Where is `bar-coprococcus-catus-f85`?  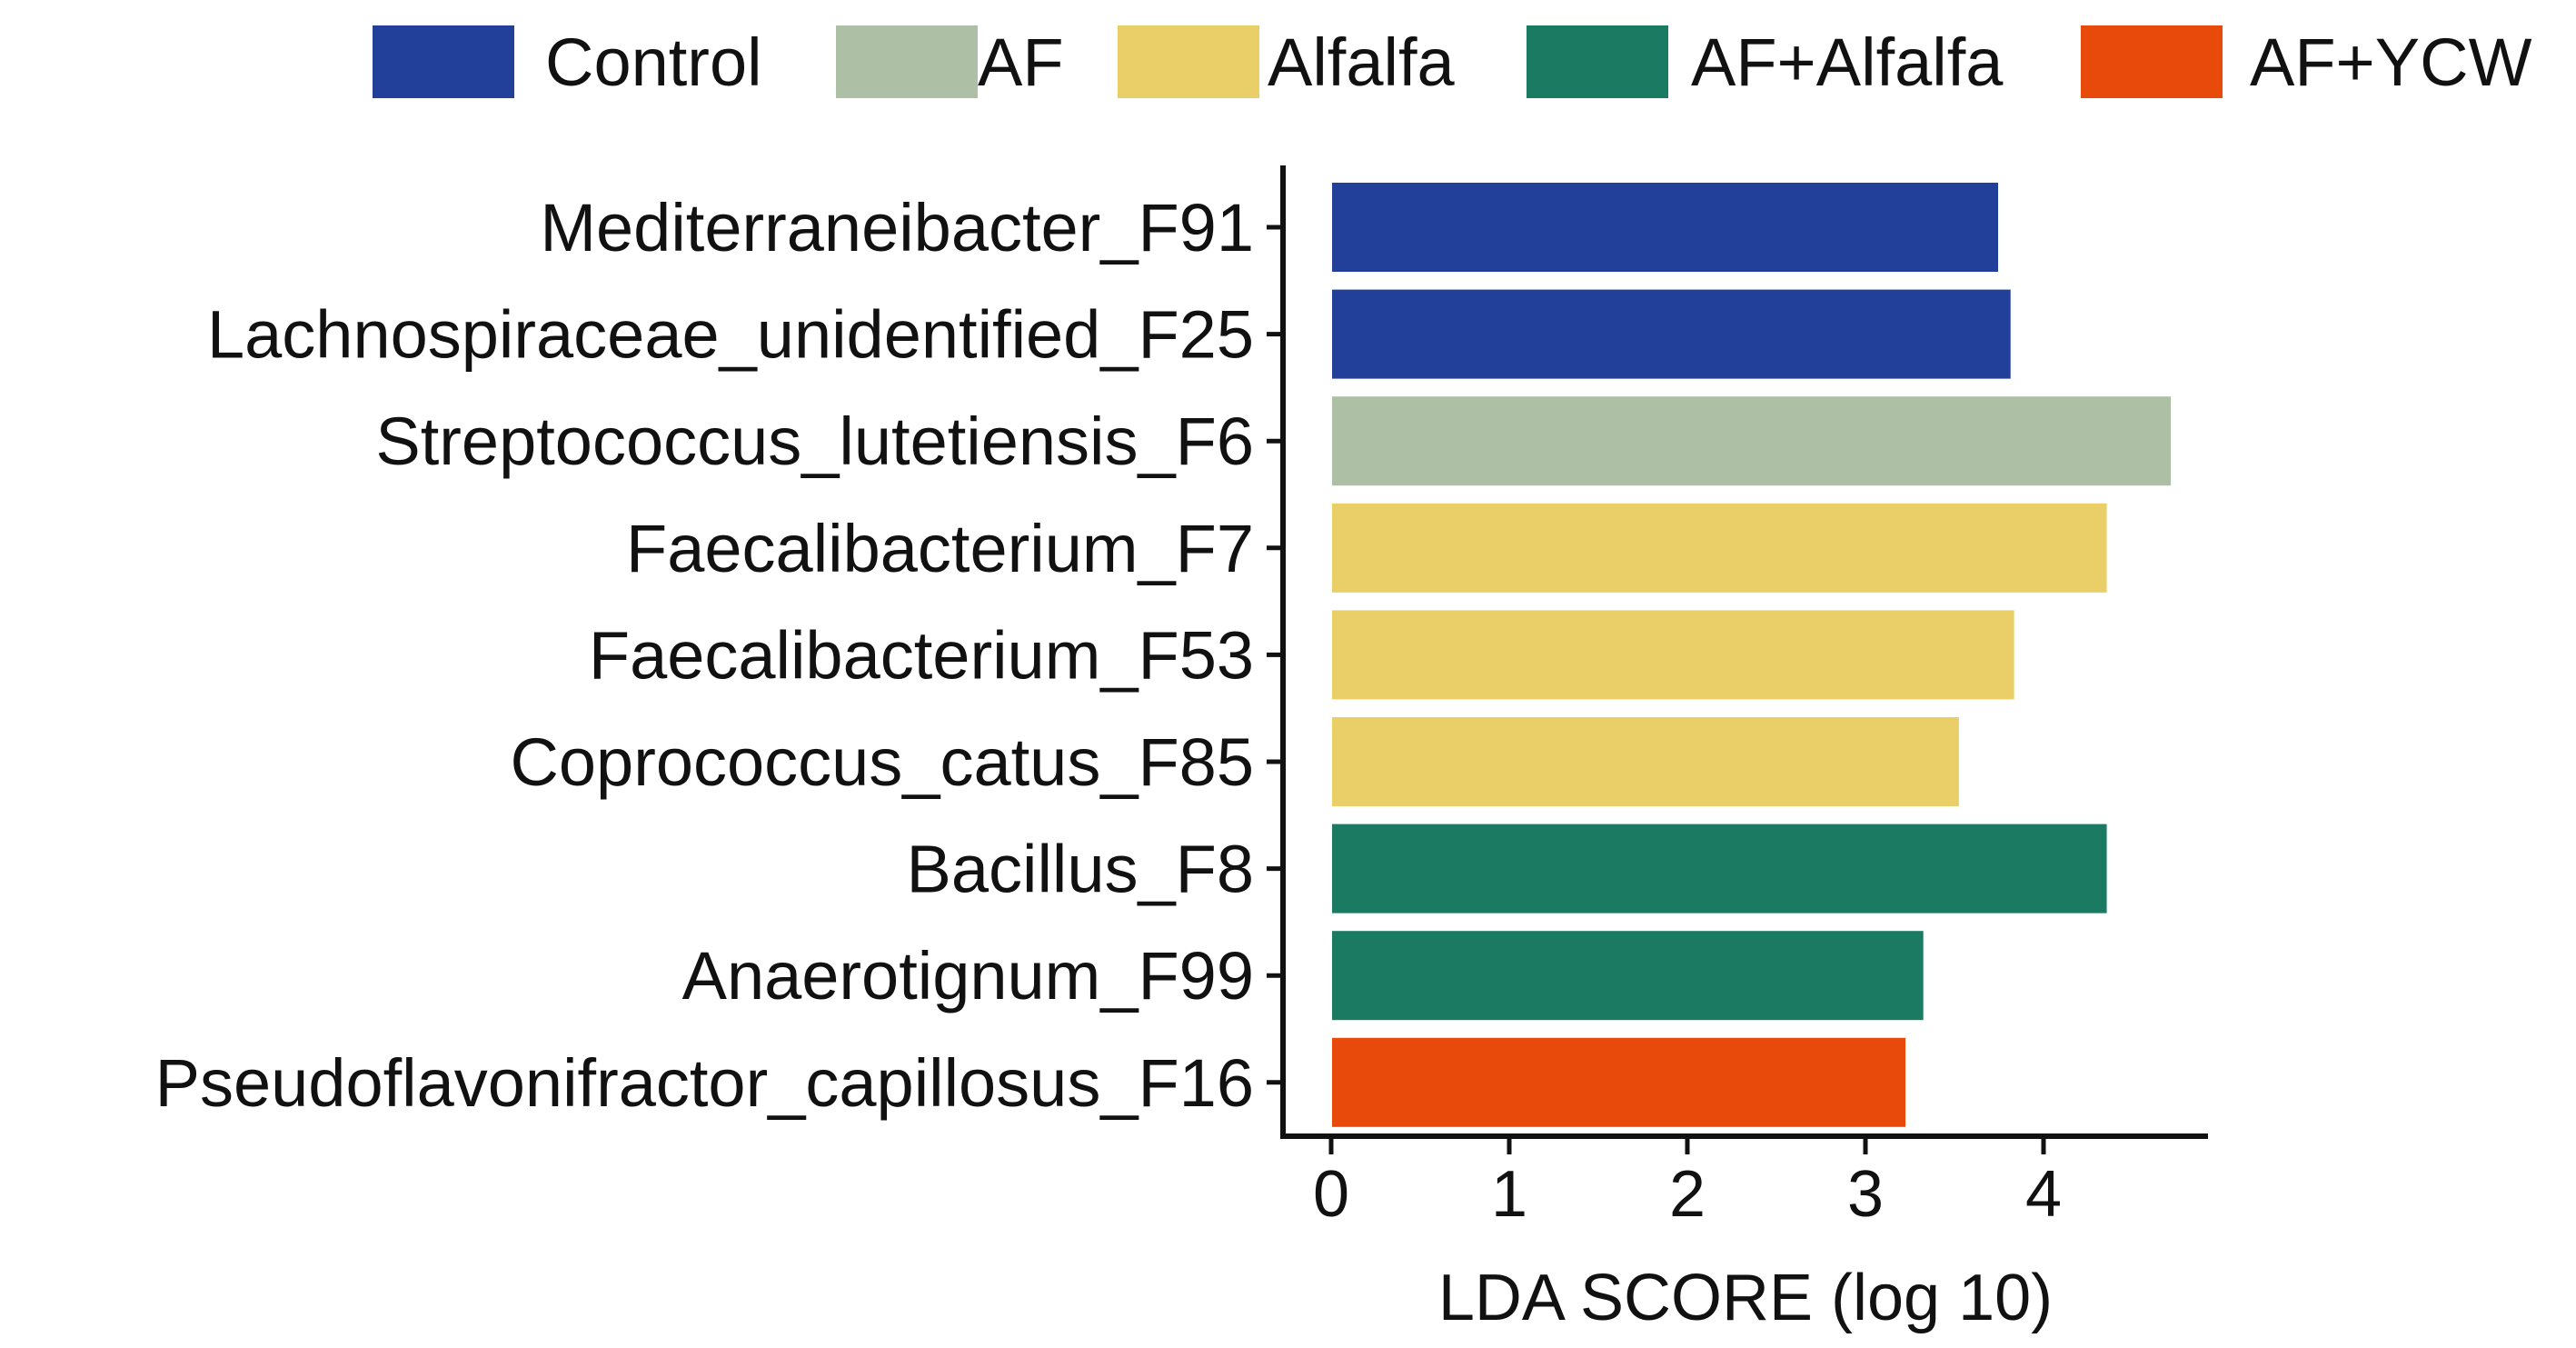
bar-coprococcus-catus-f85 is located at coordinates (1646, 762).